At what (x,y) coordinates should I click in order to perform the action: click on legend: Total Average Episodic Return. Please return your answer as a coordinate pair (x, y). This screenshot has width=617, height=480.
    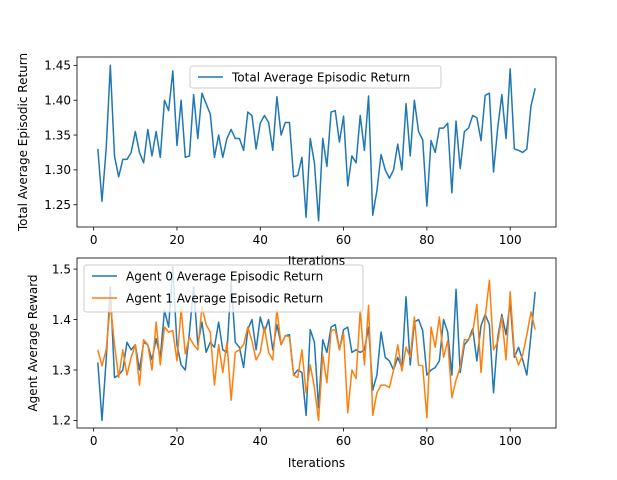
    Looking at the image, I should click on (315, 77).